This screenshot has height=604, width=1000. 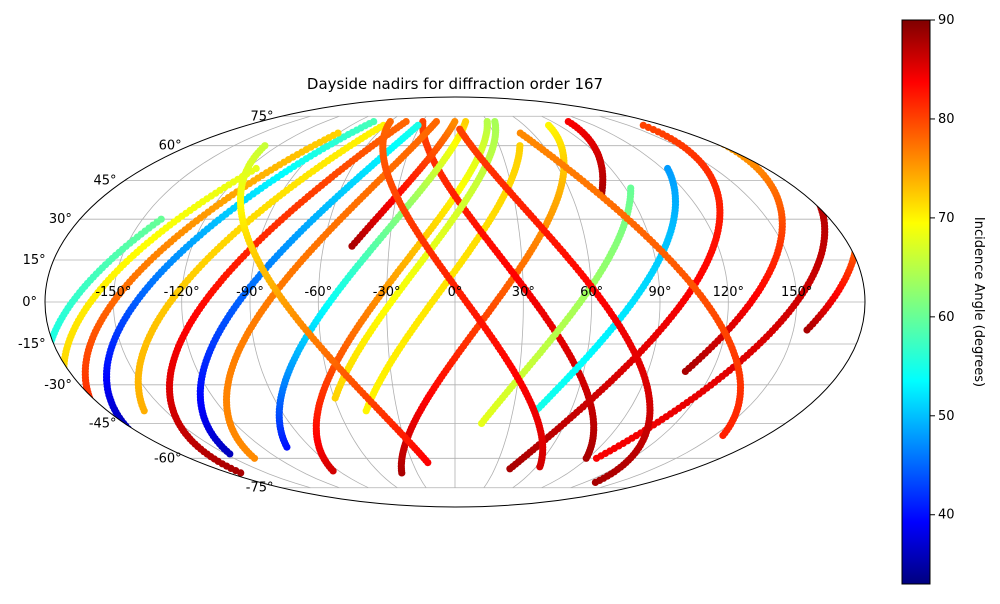 What do you see at coordinates (60, 219) in the screenshot?
I see `latitude-tick-label: 30°` at bounding box center [60, 219].